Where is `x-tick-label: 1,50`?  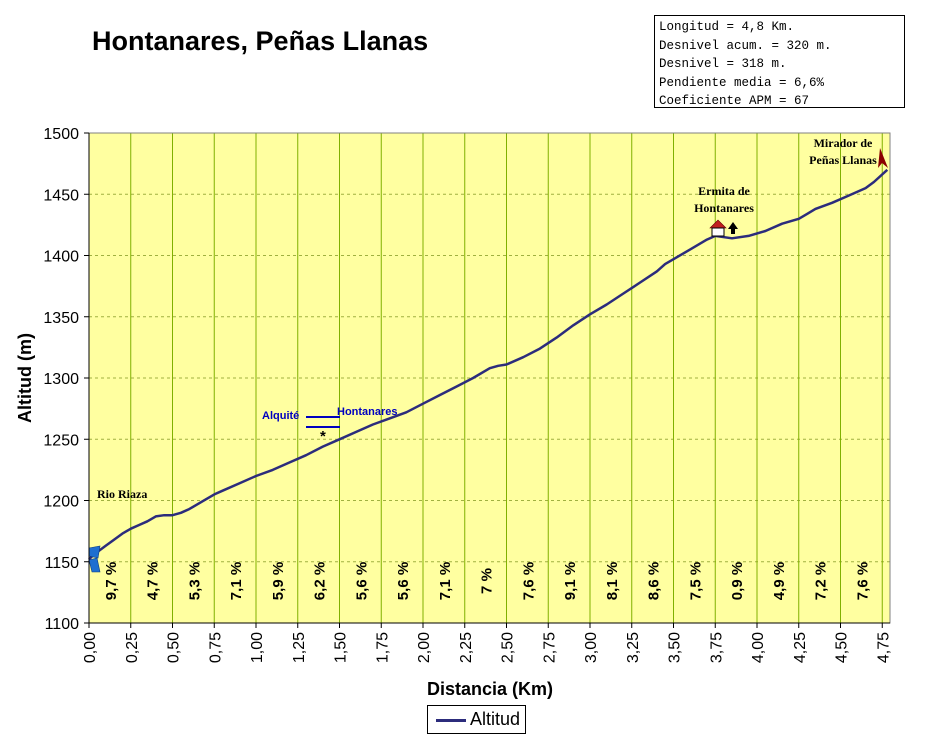
x-tick-label: 1,50 is located at coordinates (341, 647).